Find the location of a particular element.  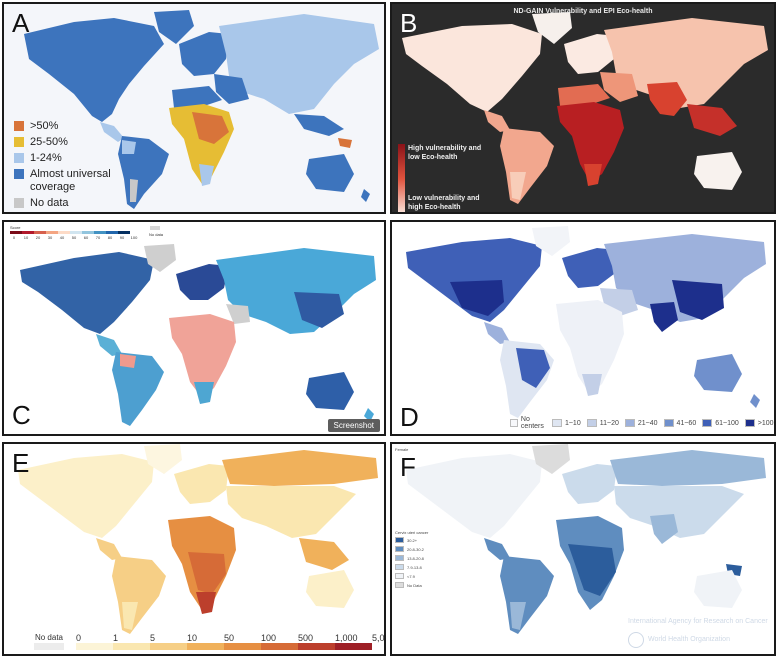

legend-e-tick: 1,000 is located at coordinates (346, 638).